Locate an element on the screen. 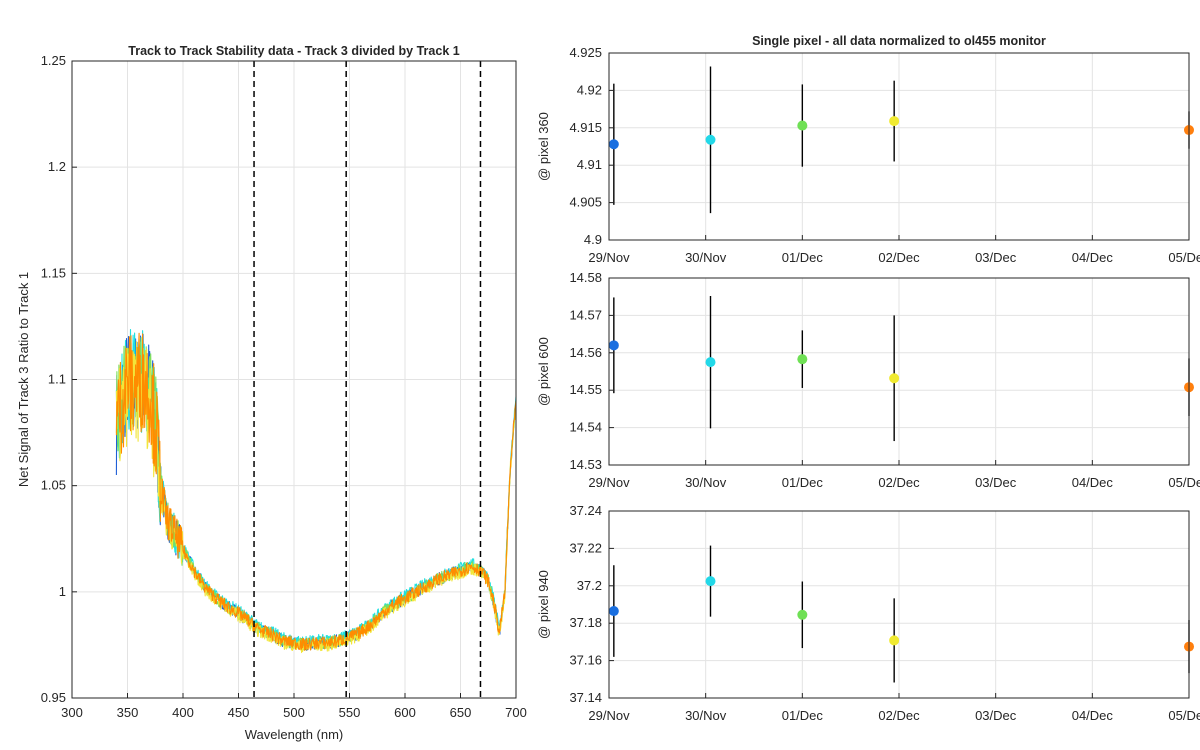 The image size is (1200, 750). y-tick-label: 1.1 is located at coordinates (57, 379).